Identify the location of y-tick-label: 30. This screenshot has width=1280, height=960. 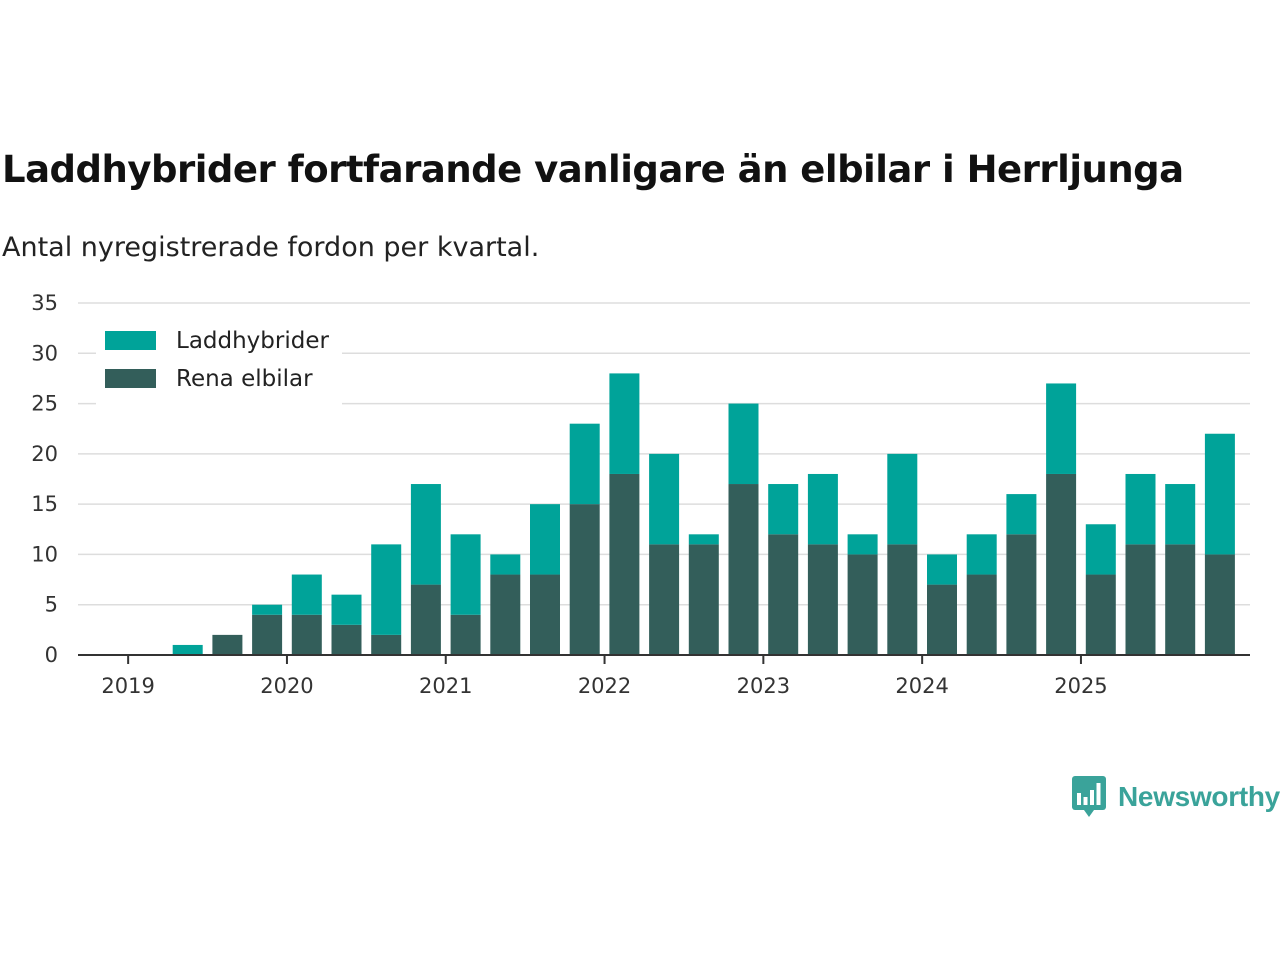
(44, 353).